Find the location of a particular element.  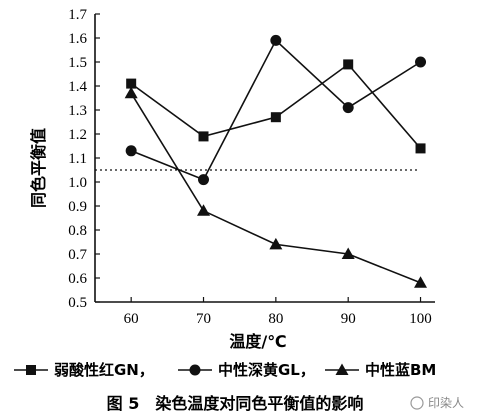

legend-item-1: 弱酸性红GN， is located at coordinates (84, 370).